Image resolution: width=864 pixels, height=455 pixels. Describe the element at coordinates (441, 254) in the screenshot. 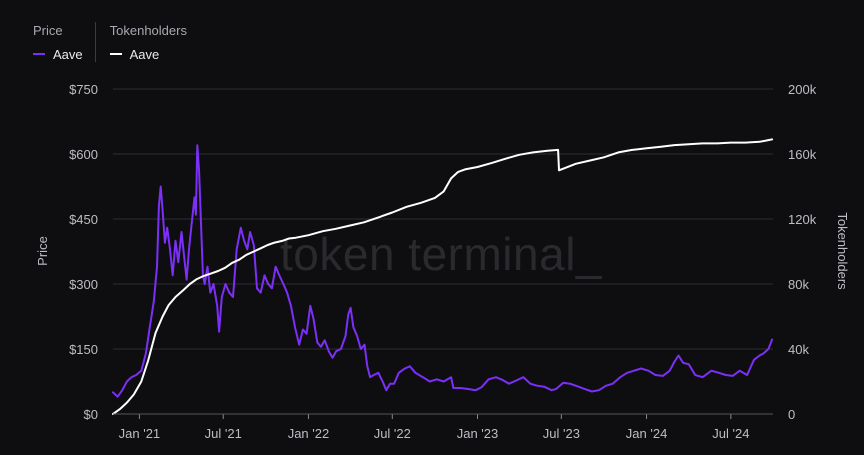

I see `watermark: token terminal_` at that location.